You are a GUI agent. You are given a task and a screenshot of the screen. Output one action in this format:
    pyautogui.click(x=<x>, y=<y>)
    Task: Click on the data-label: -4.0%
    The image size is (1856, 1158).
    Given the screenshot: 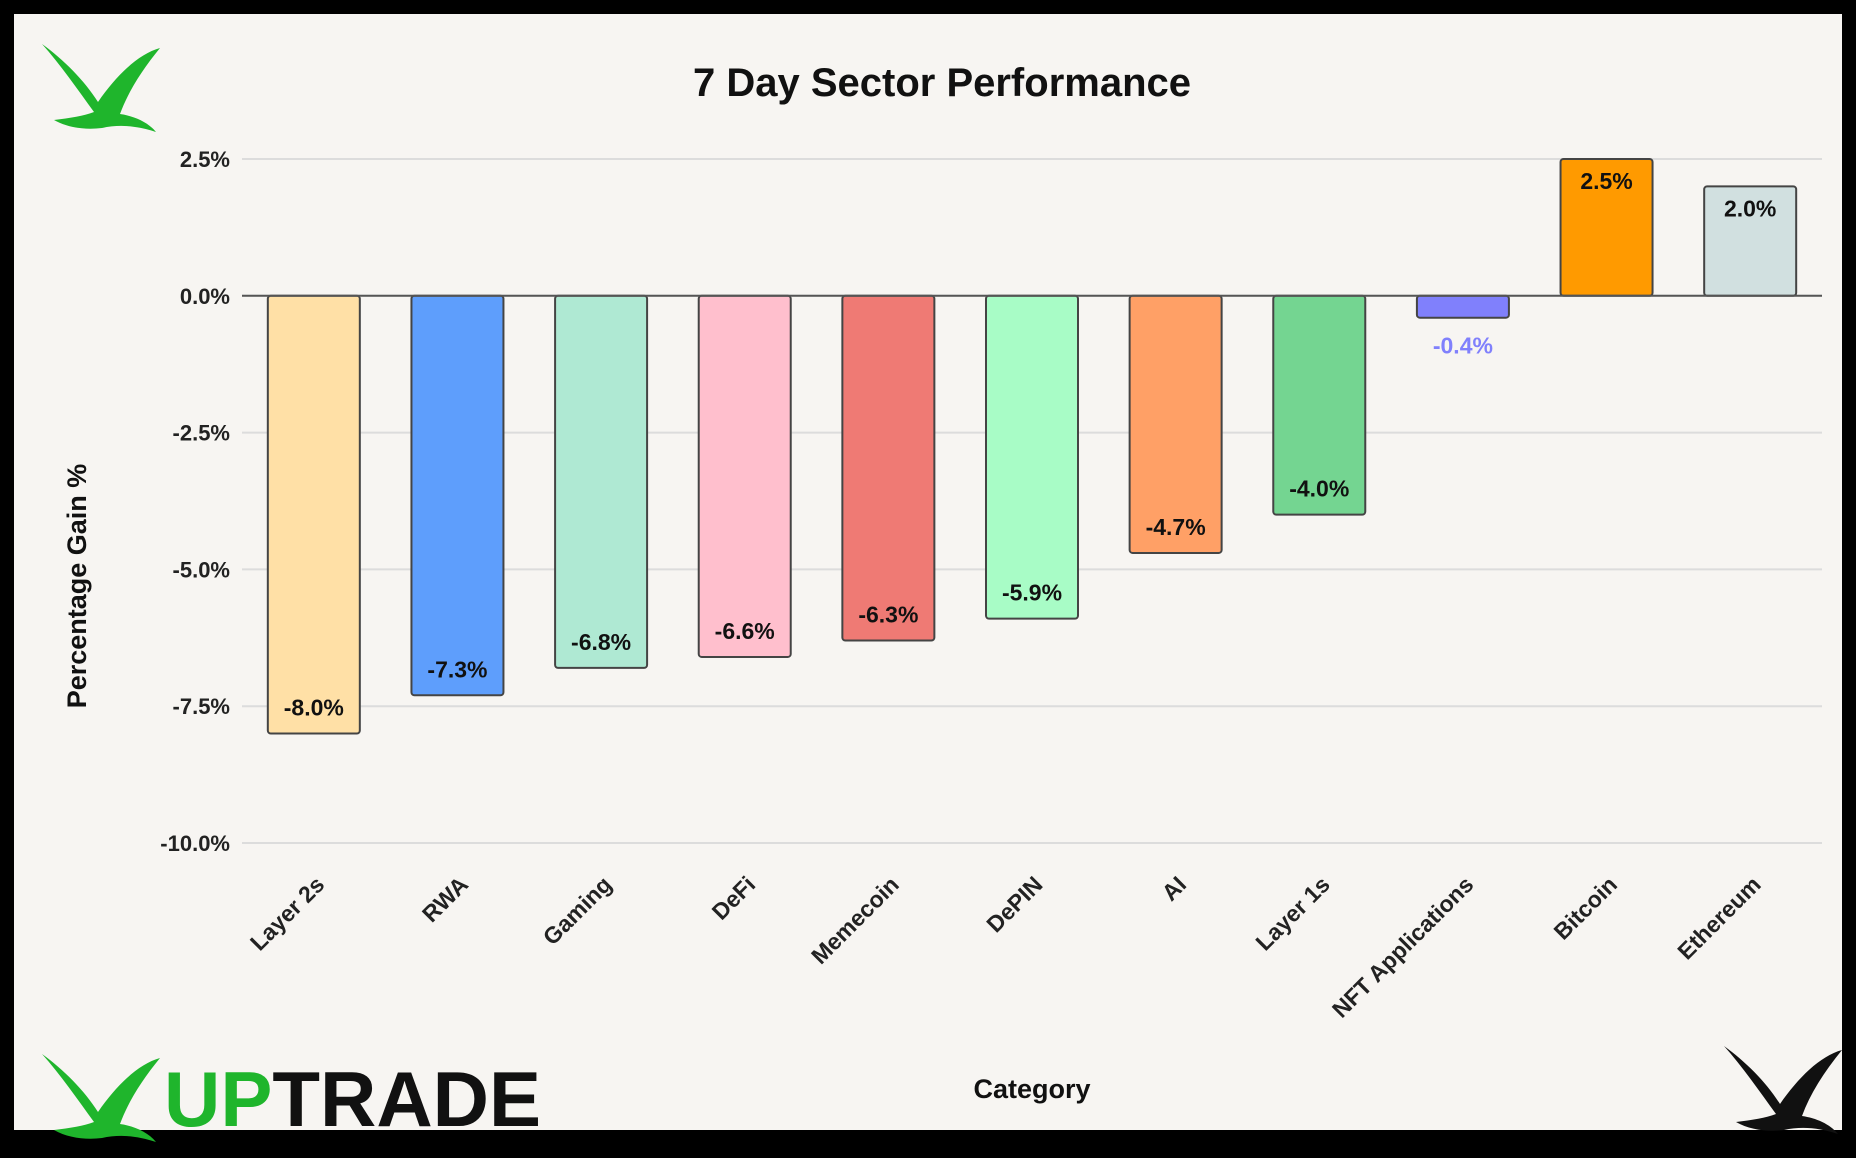 What is the action you would take?
    pyautogui.click(x=1319, y=489)
    